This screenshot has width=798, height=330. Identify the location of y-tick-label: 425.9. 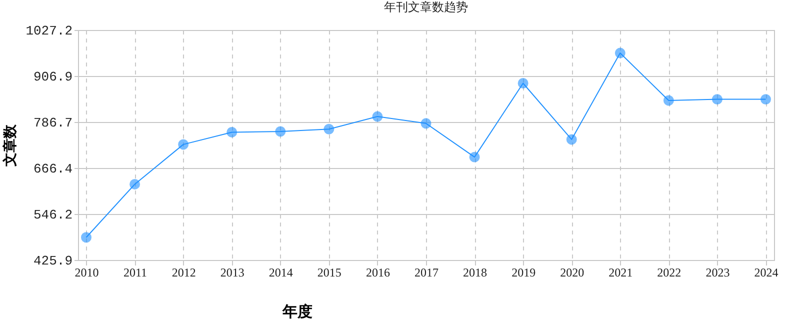
(52, 261).